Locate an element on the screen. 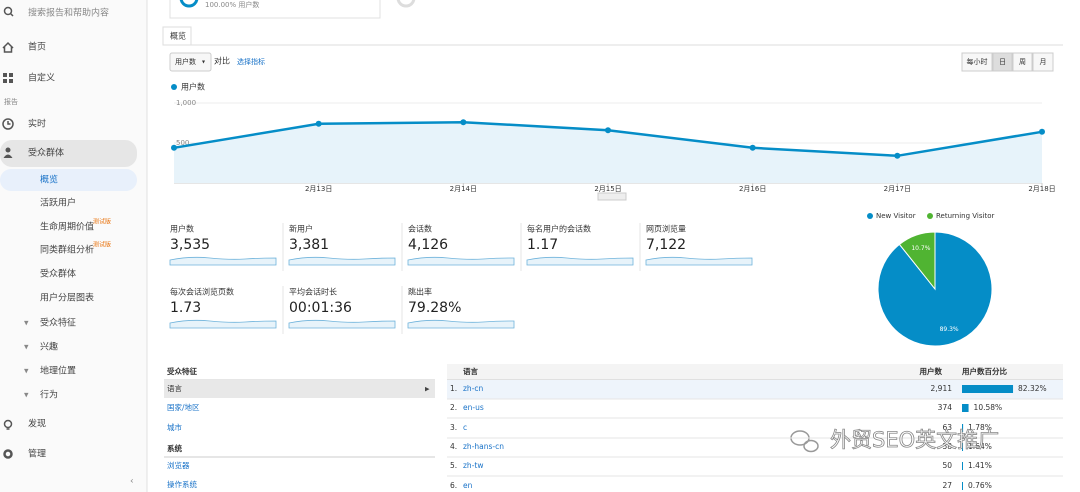 The width and height of the screenshot is (1080, 492). granularity-label: 周 is located at coordinates (1022, 62).